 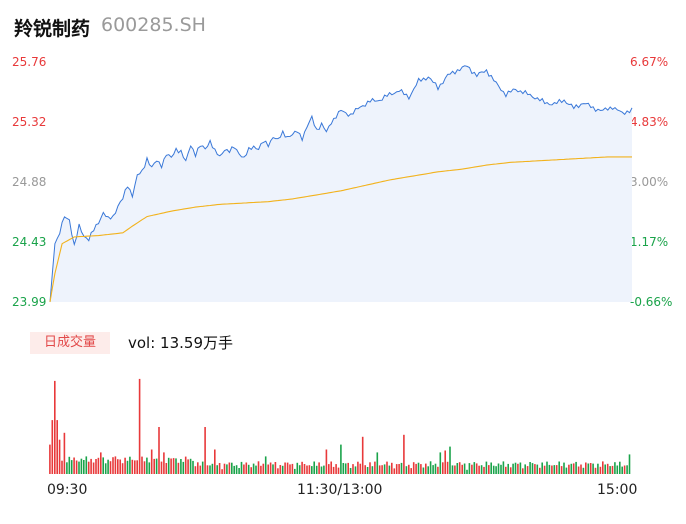 What do you see at coordinates (649, 62) in the screenshot?
I see `y-right-tick: 6.67%` at bounding box center [649, 62].